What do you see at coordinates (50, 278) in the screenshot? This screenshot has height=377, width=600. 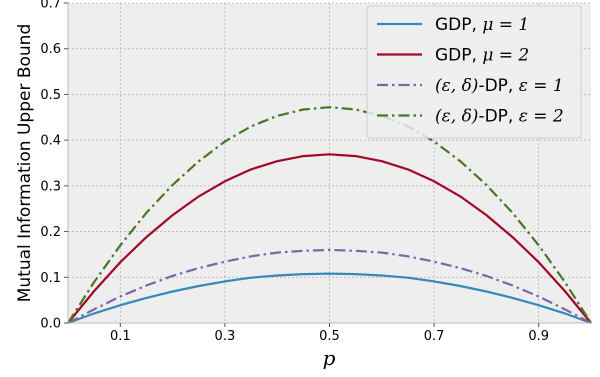 I see `y-tick-label: 0.1` at bounding box center [50, 278].